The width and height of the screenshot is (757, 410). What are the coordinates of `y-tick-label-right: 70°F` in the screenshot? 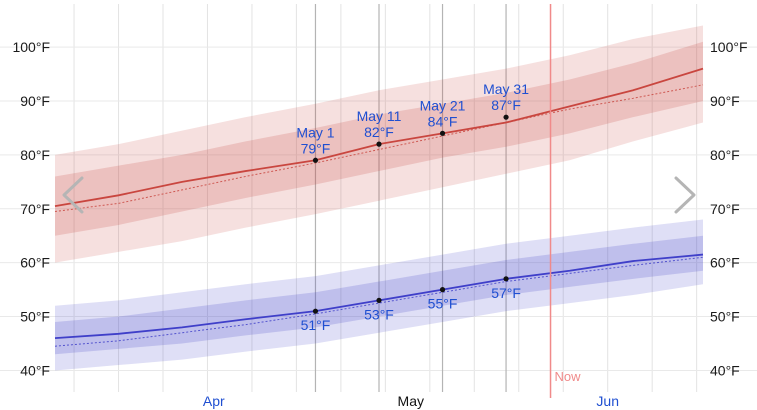 It's located at (725, 209).